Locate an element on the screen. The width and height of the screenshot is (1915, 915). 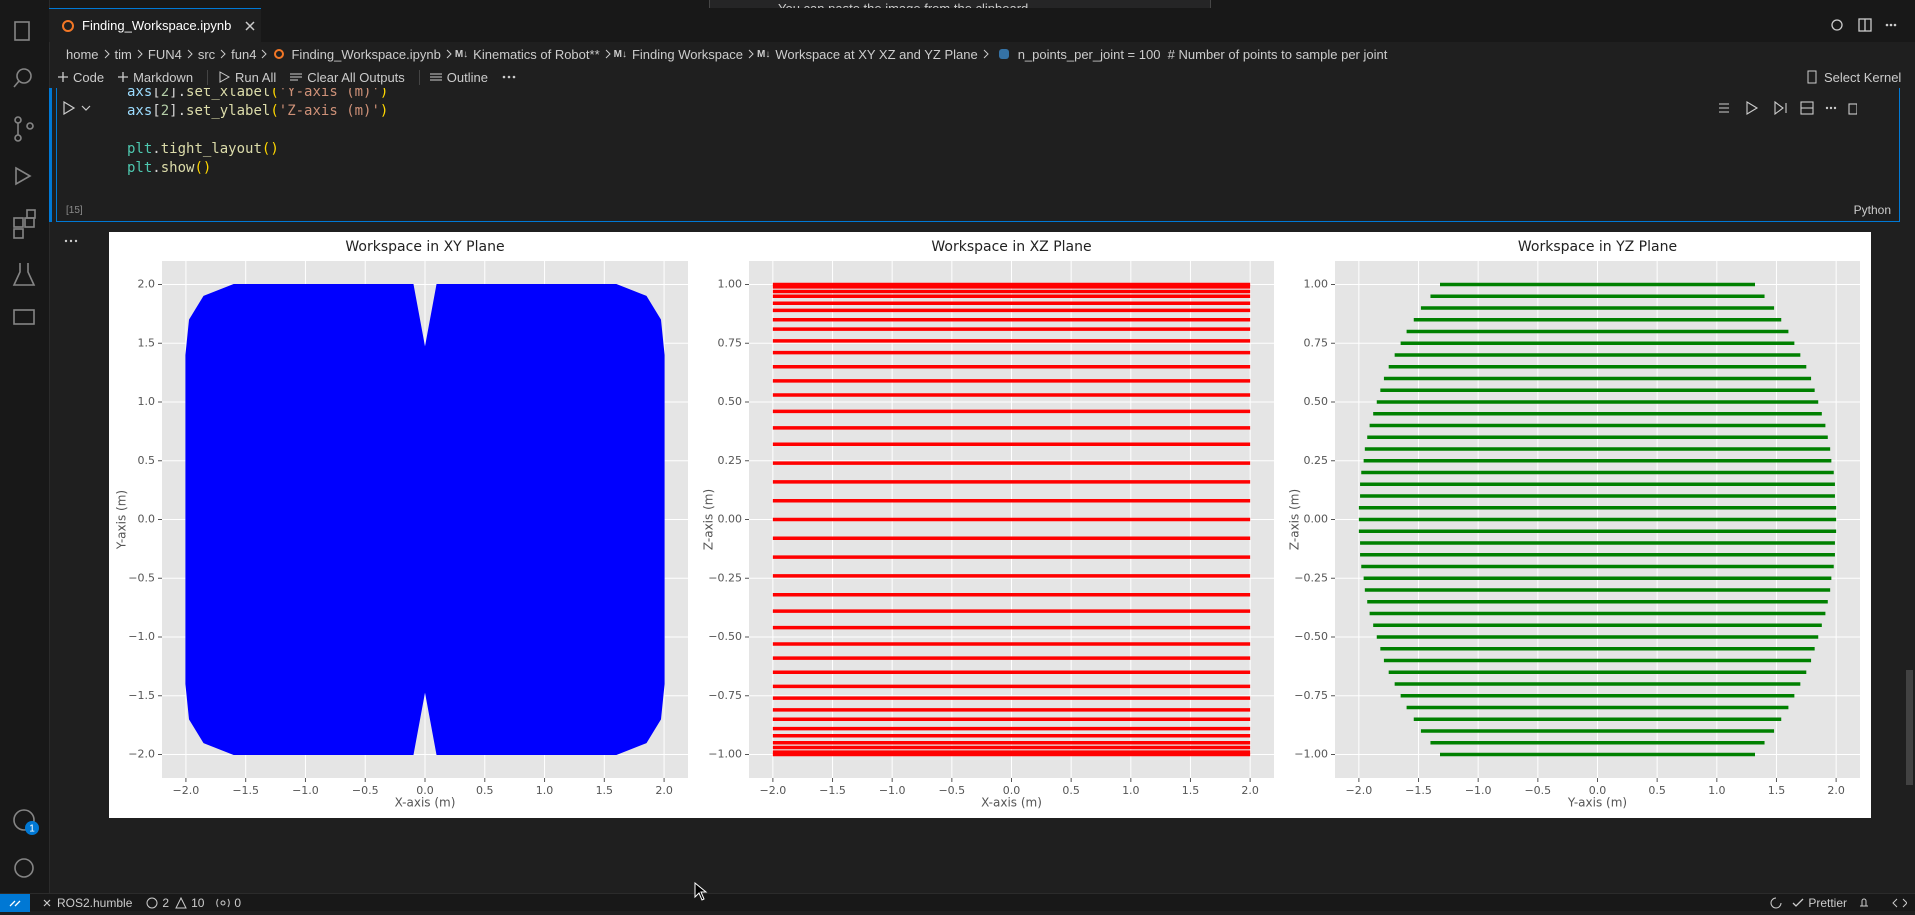
code-token: () is located at coordinates (203, 168).